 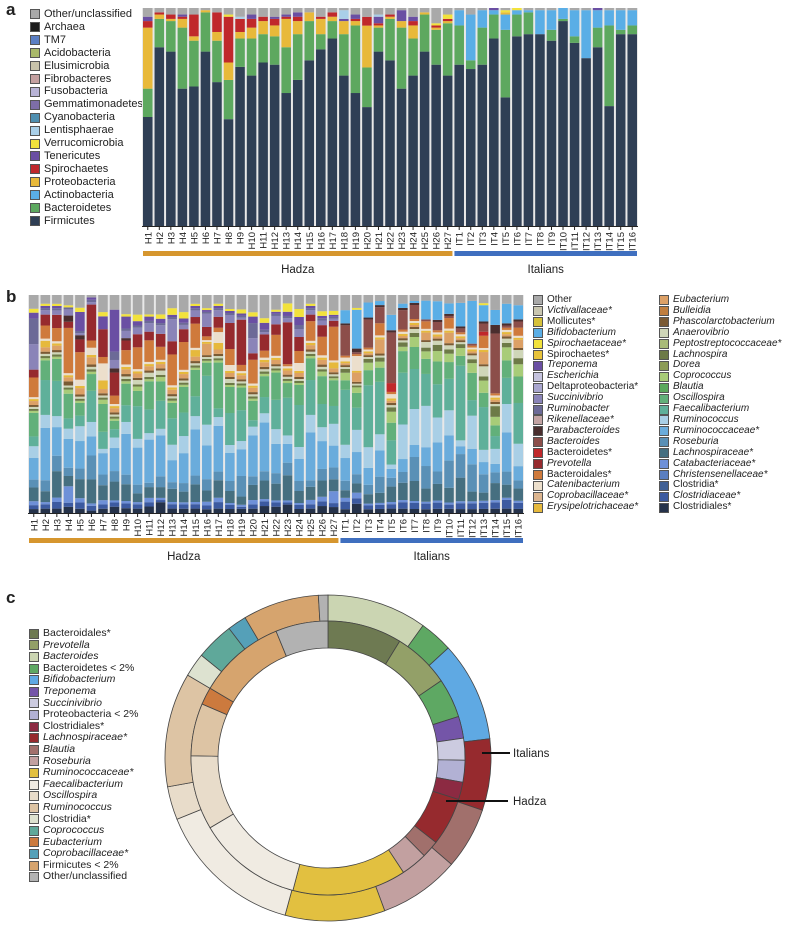 What do you see at coordinates (484, 528) in the screenshot?
I see `x-tick-label: IT13` at bounding box center [484, 528].